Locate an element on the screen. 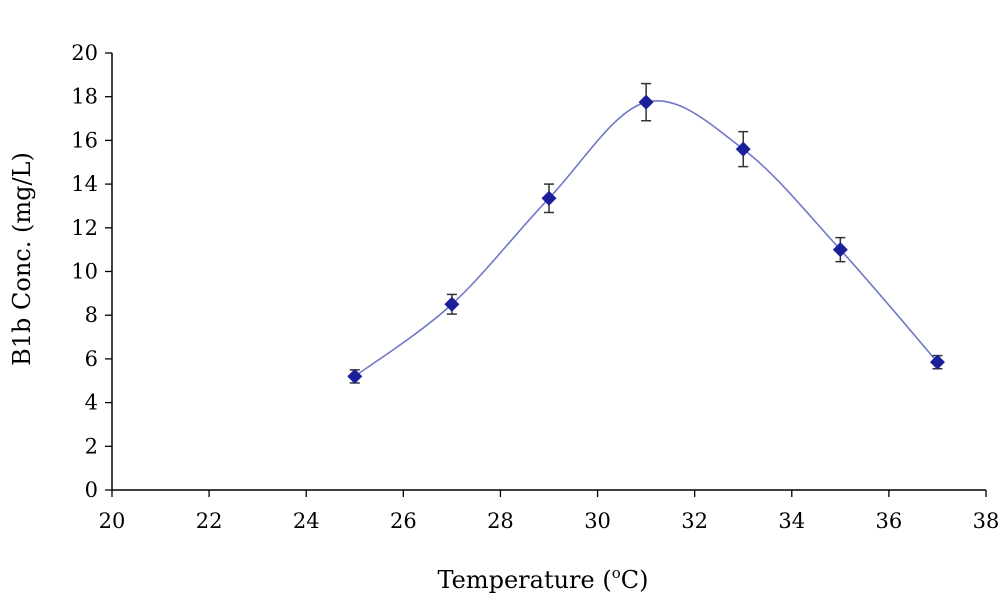 The image size is (1000, 612). y-tick-label: 0 is located at coordinates (91, 490).